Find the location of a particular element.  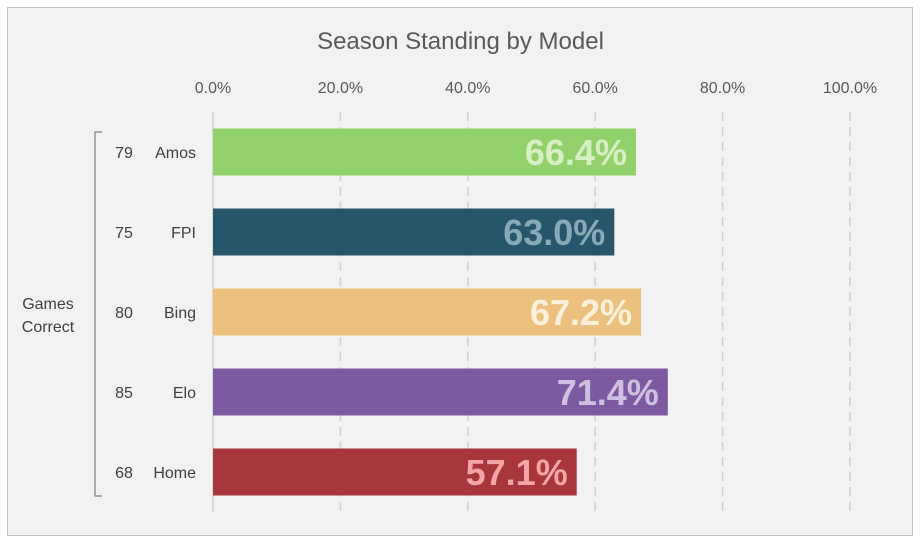

games-correct-label: 75 is located at coordinates (124, 233).